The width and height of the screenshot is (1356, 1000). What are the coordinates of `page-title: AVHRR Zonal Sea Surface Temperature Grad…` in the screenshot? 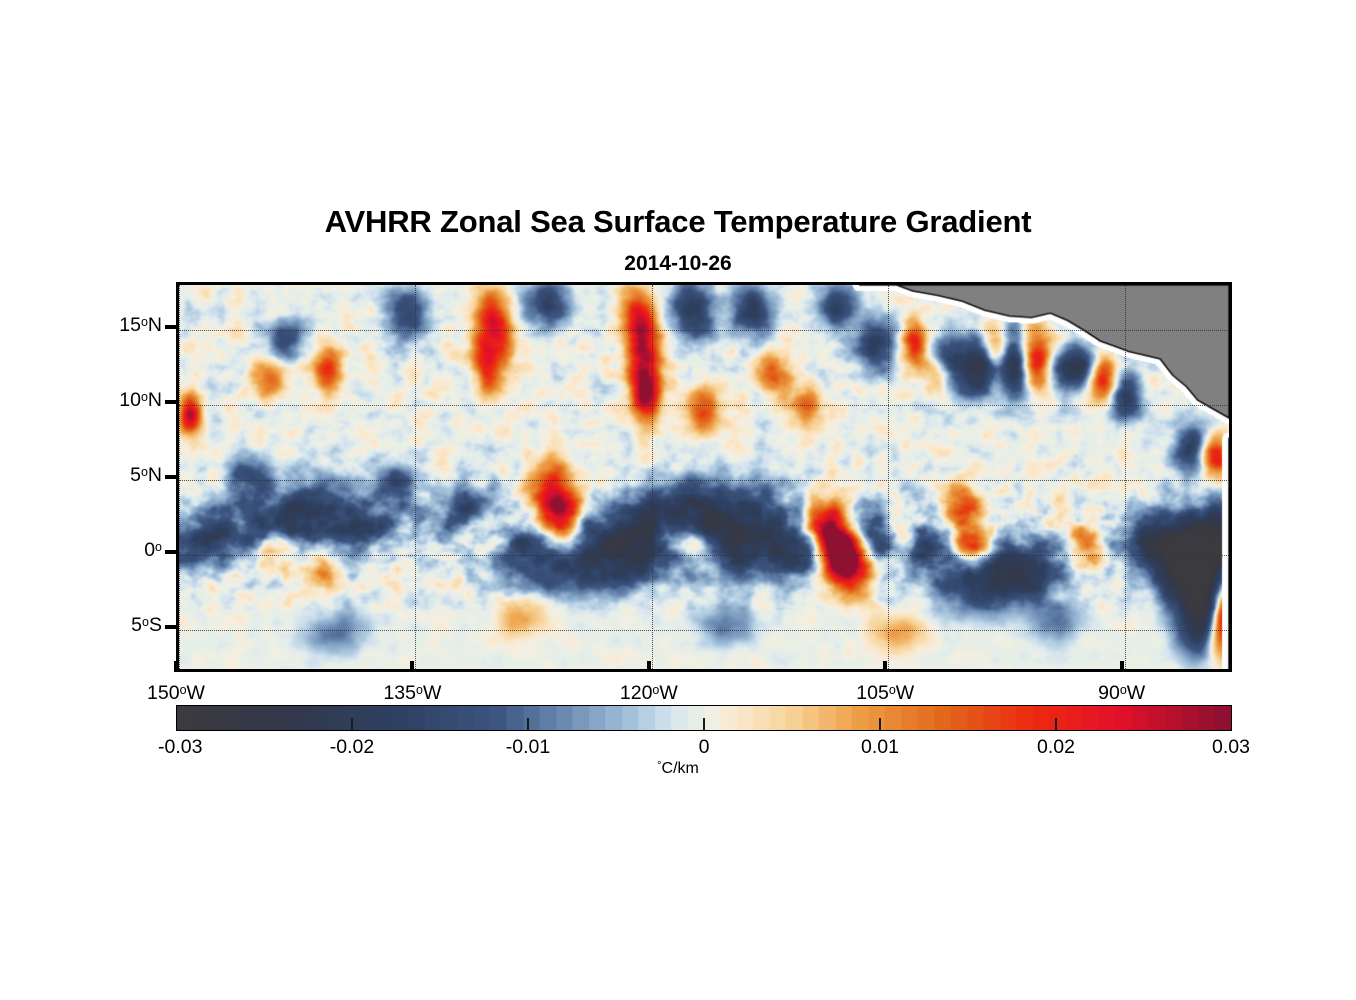 It's located at (678, 221).